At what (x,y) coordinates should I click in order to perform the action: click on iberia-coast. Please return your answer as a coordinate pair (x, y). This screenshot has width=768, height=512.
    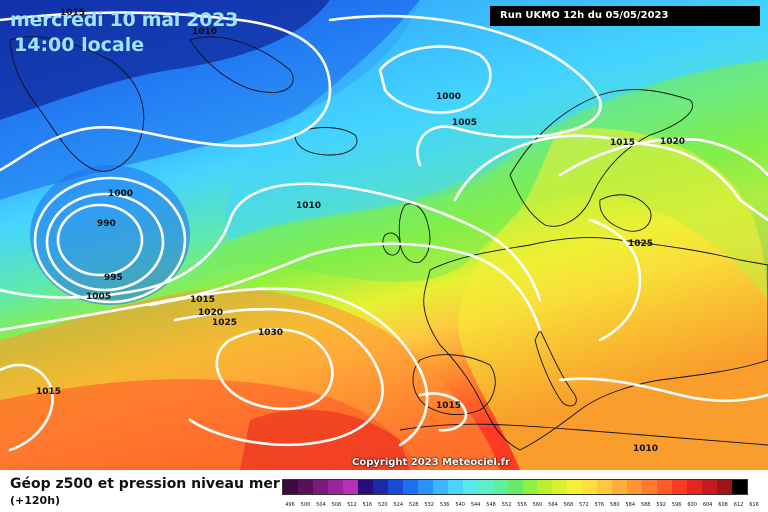
    Looking at the image, I should click on (454, 385).